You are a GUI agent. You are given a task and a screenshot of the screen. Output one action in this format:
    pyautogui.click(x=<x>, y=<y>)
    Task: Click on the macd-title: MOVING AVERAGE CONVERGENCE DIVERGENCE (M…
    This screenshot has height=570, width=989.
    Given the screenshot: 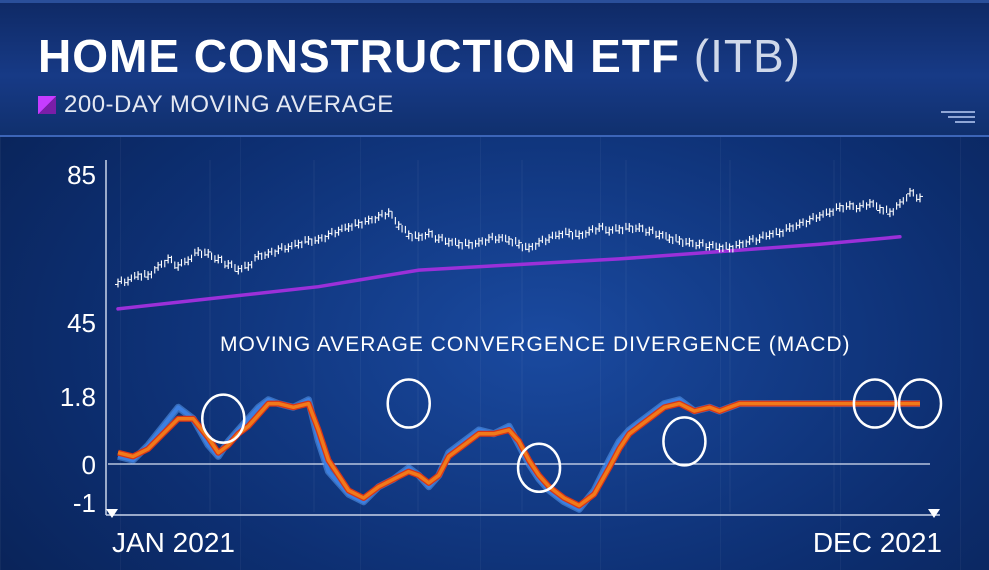 What is the action you would take?
    pyautogui.click(x=535, y=344)
    